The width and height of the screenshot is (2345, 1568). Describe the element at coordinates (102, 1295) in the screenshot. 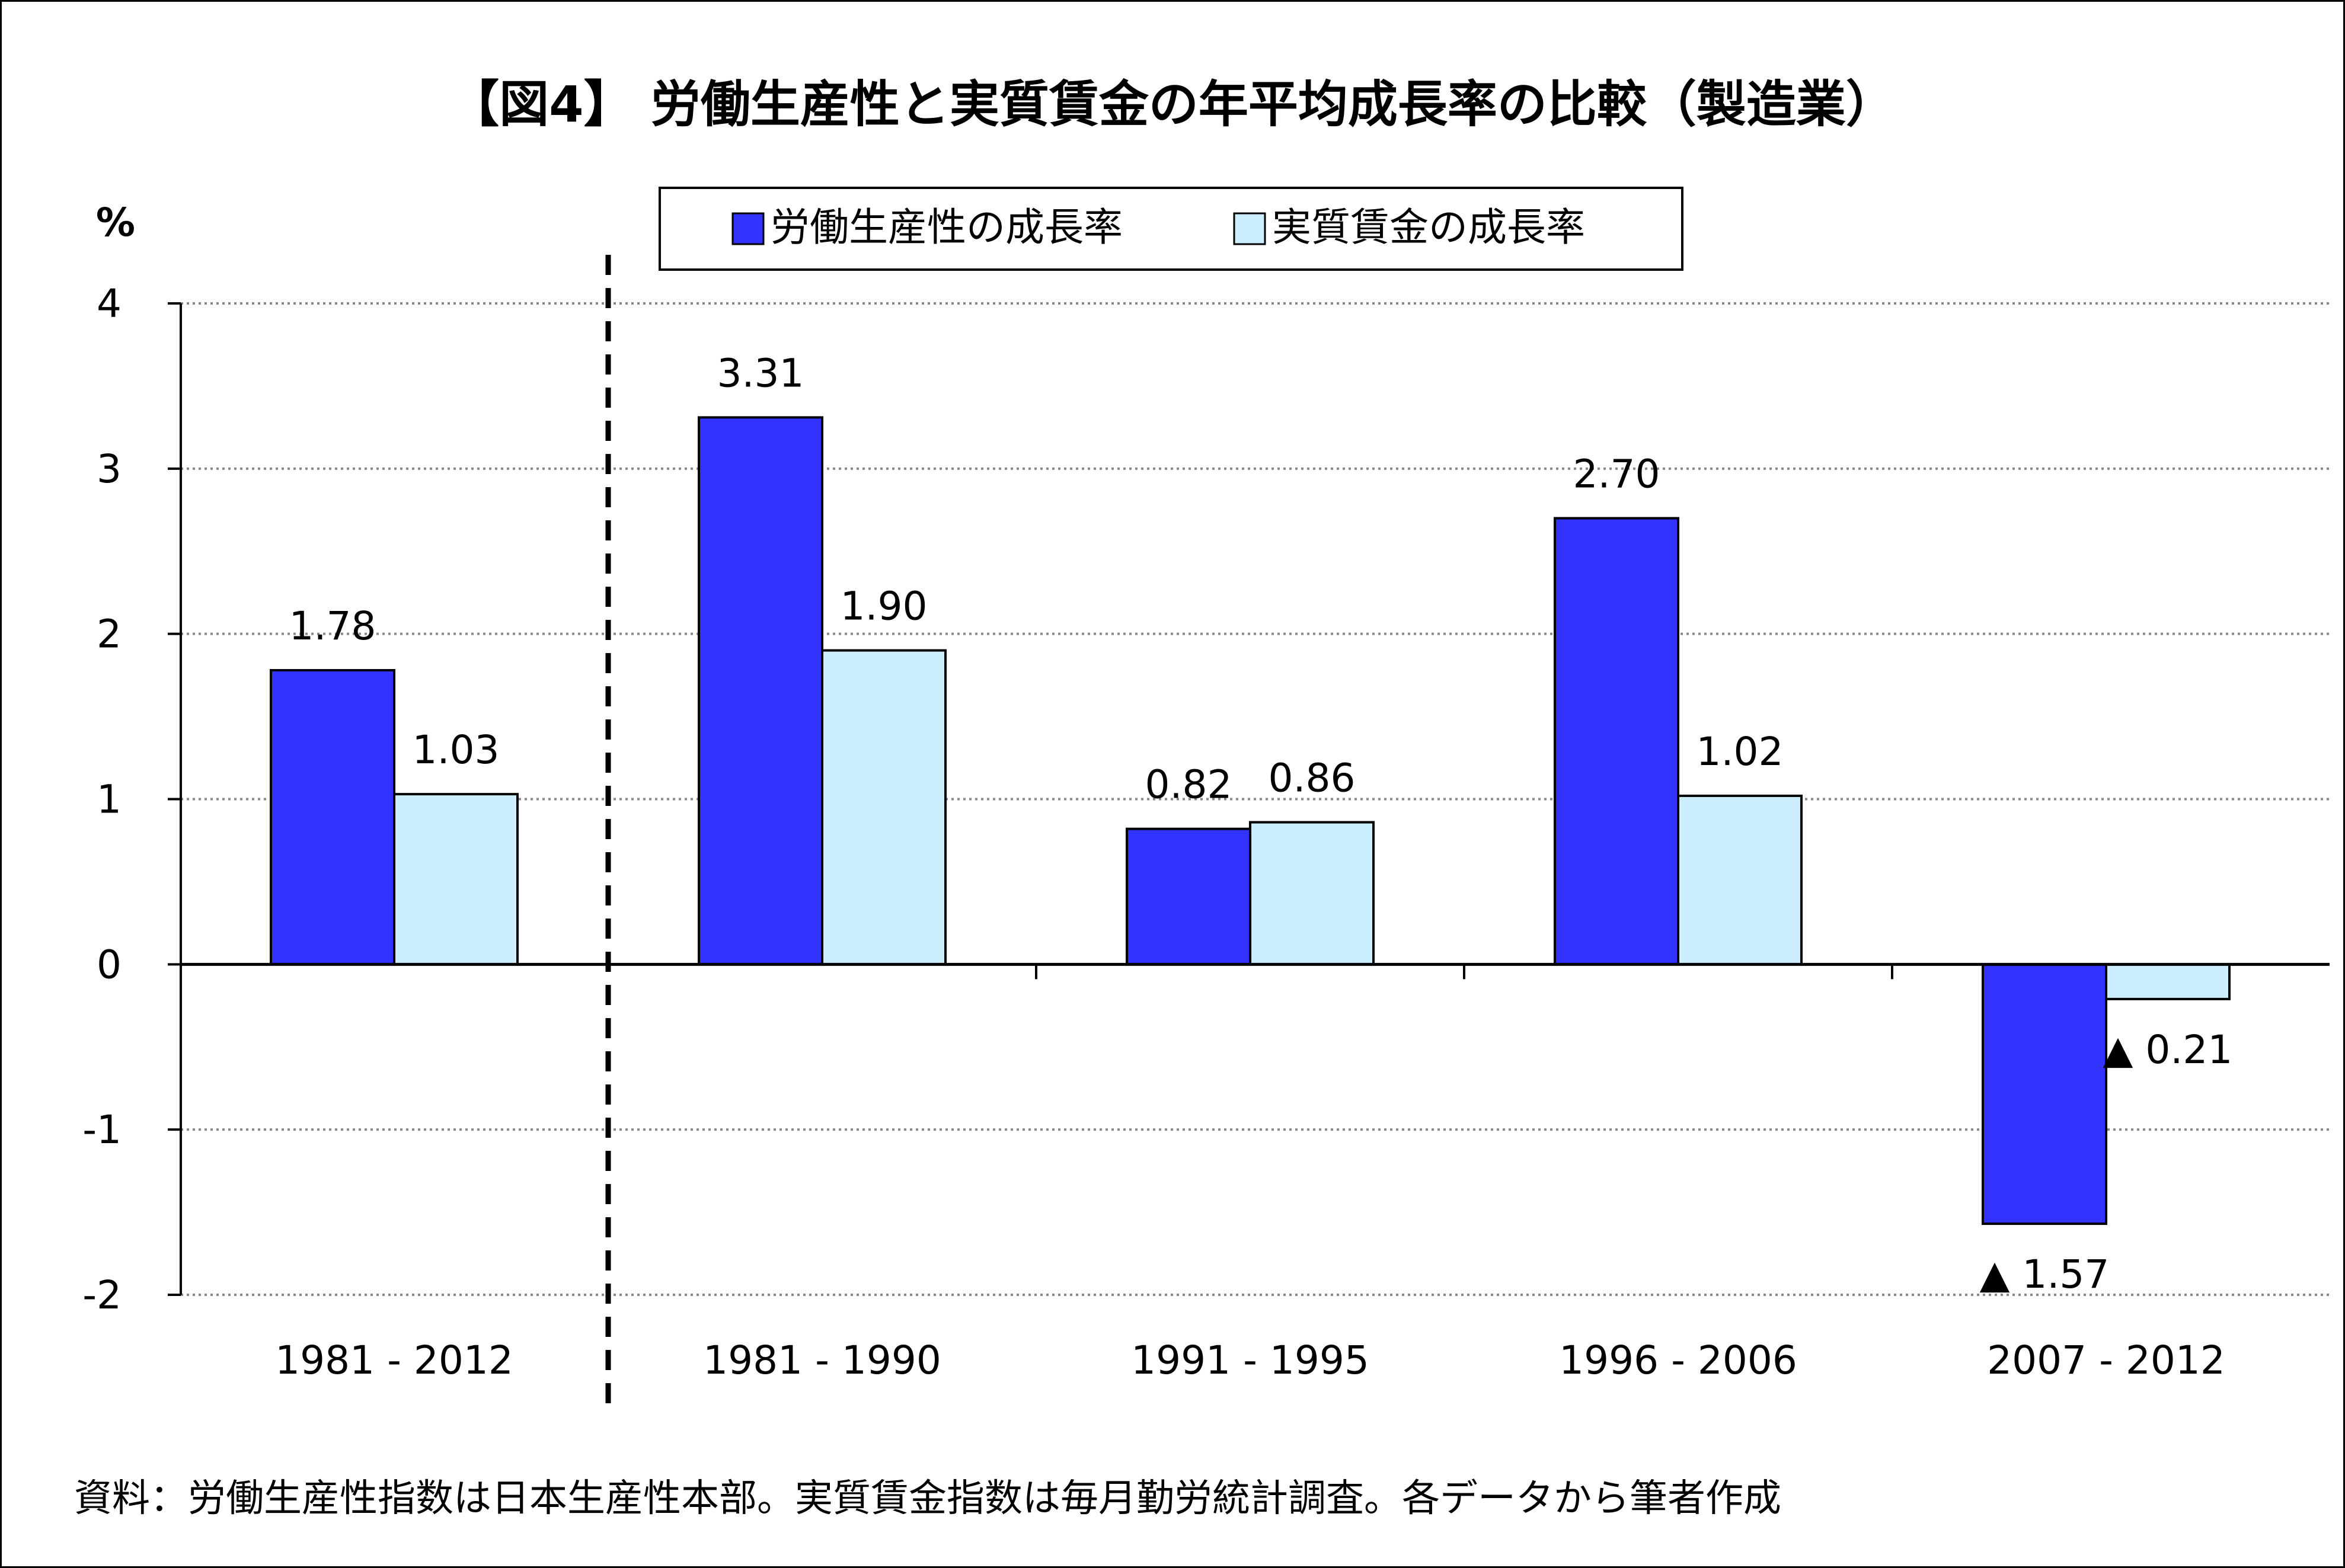

I see `y-tick-label--2: -2` at that location.